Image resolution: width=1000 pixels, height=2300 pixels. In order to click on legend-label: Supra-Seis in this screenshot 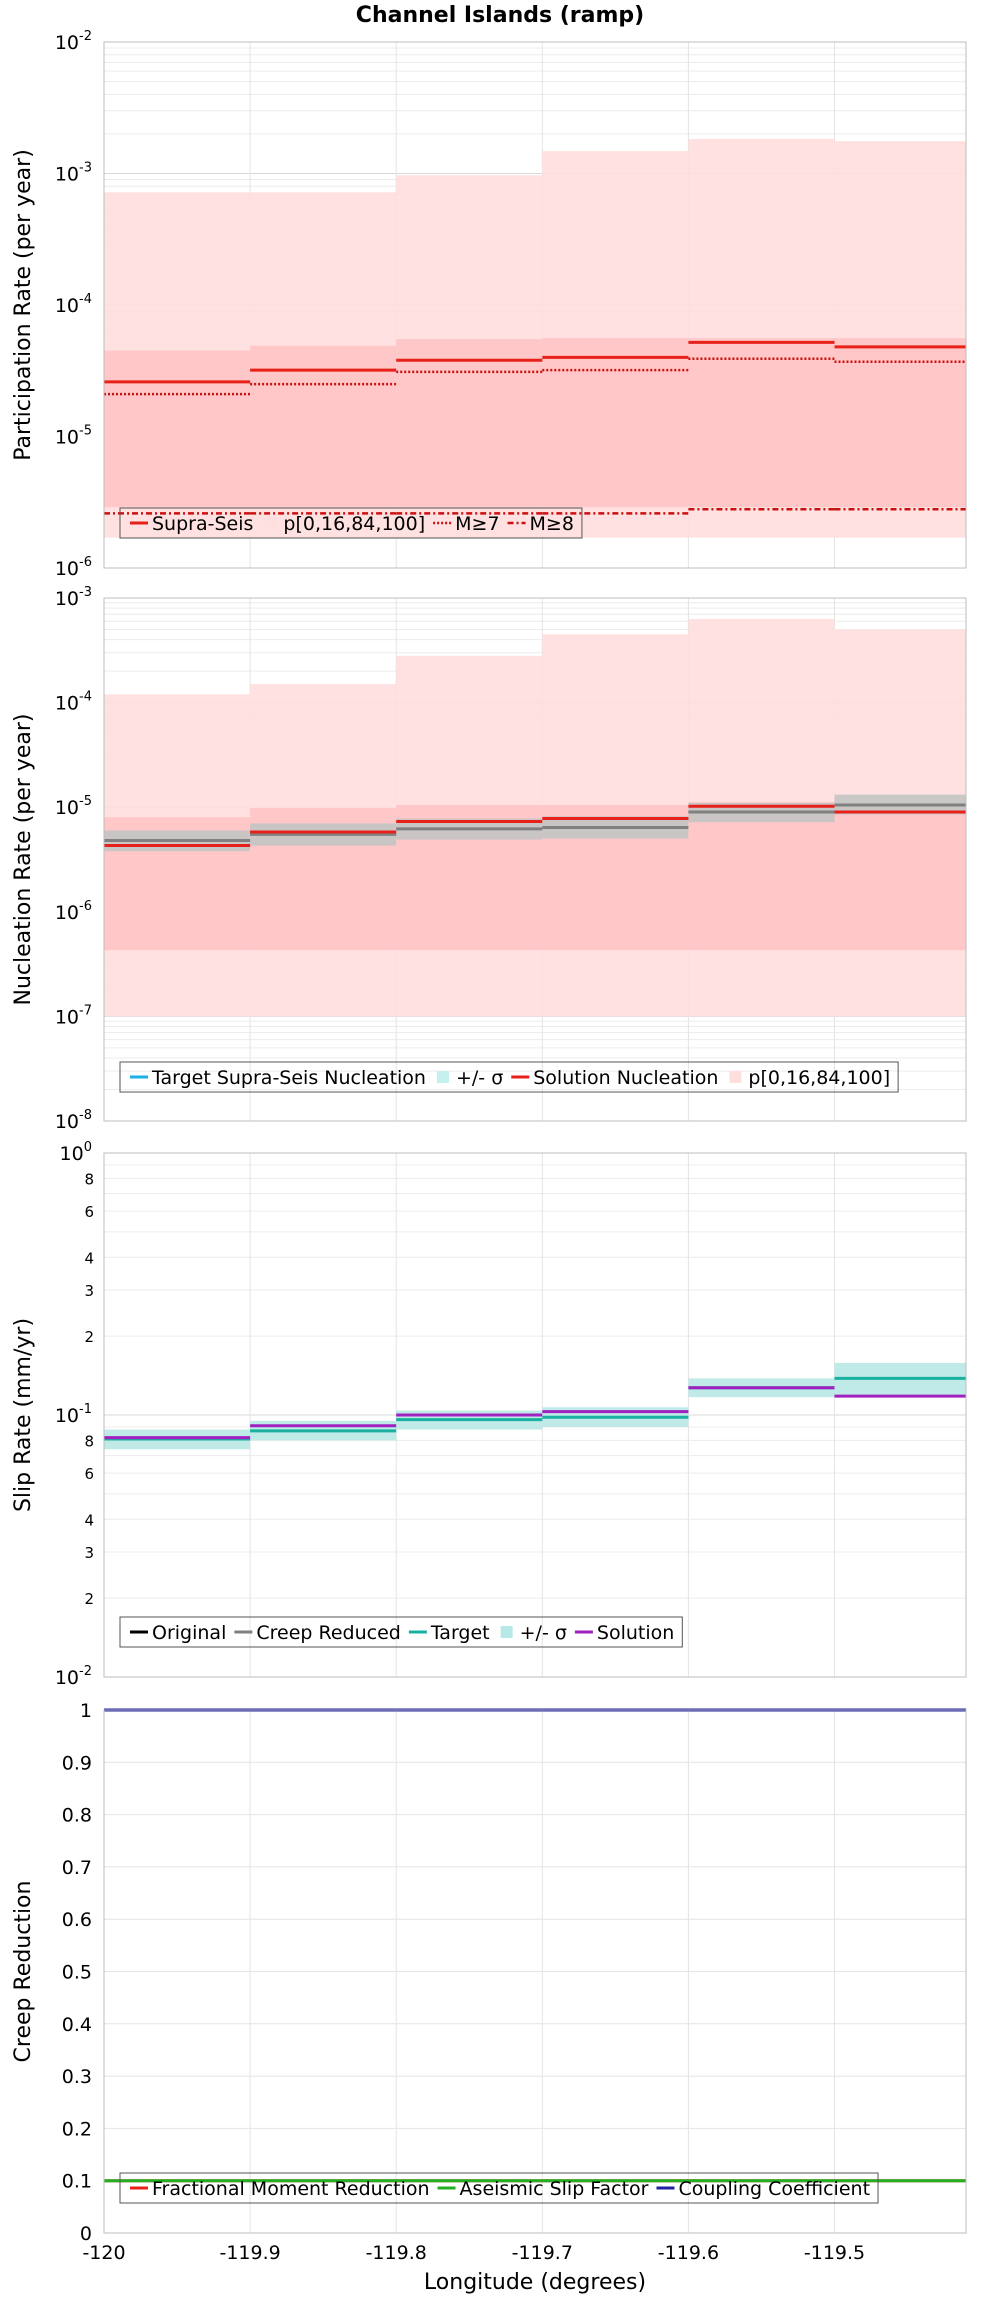, I will do `click(202, 524)`.